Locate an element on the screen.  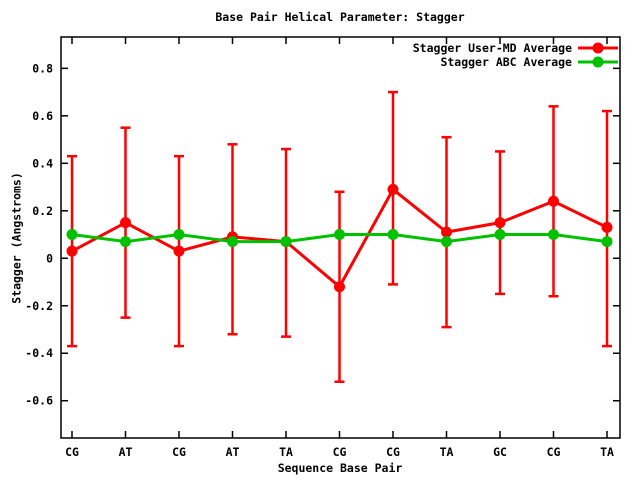
legend-label: Stagger ABC Average is located at coordinates (506, 62).